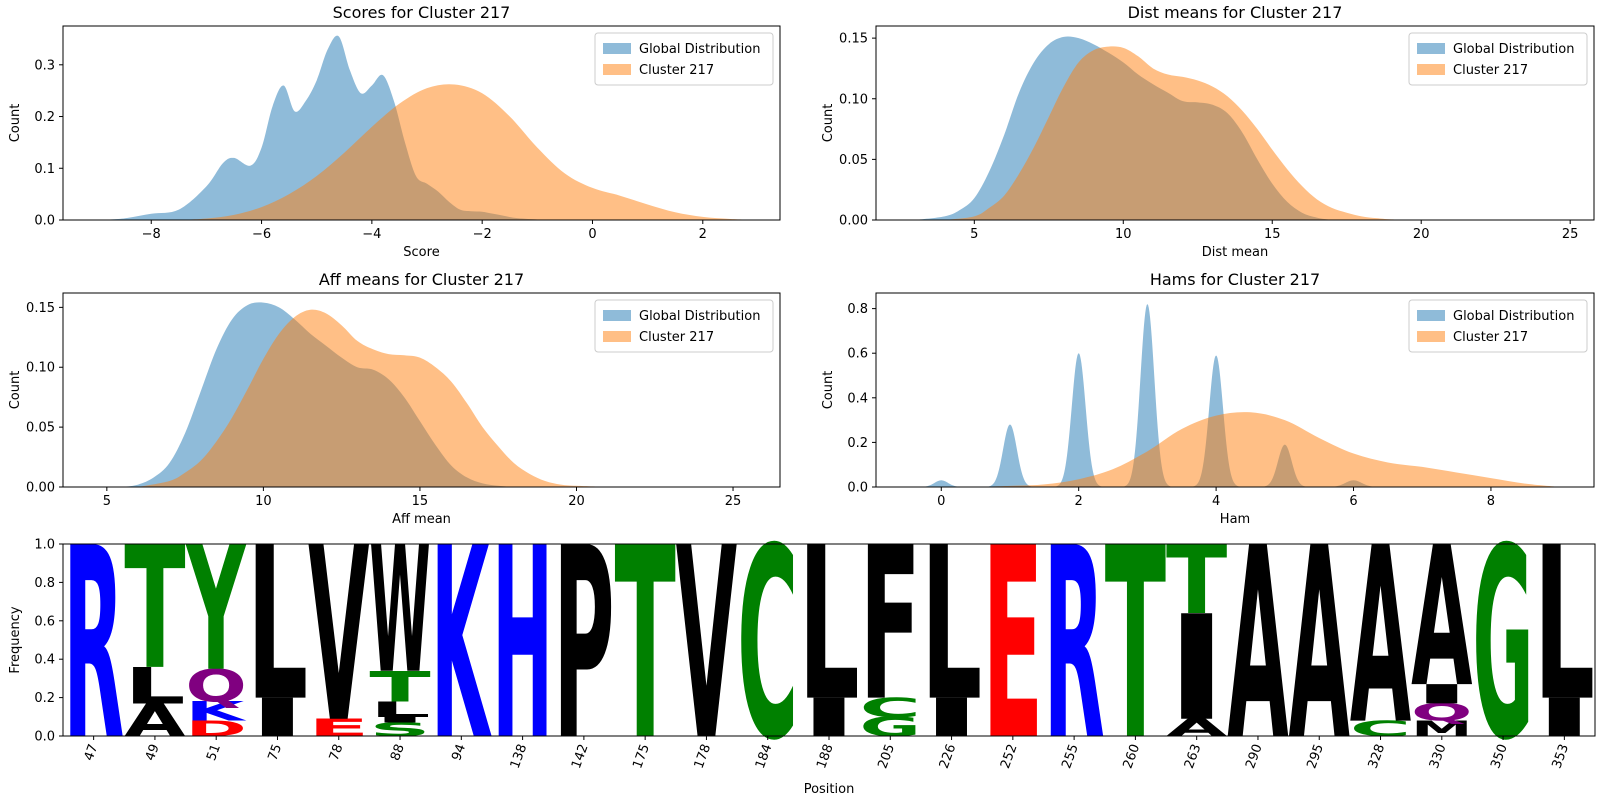 The height and width of the screenshot is (800, 1600). I want to click on position-tick-label: 49, so click(153, 752).